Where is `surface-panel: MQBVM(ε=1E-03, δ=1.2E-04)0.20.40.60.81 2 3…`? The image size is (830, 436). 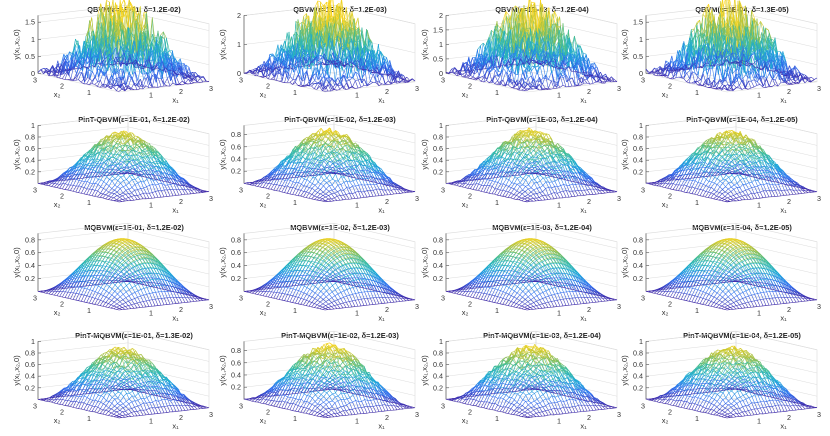
surface-panel: MQBVM(ε=1E-03, δ=1.2E-04)0.20.40.60.81 2 3… is located at coordinates (520, 273).